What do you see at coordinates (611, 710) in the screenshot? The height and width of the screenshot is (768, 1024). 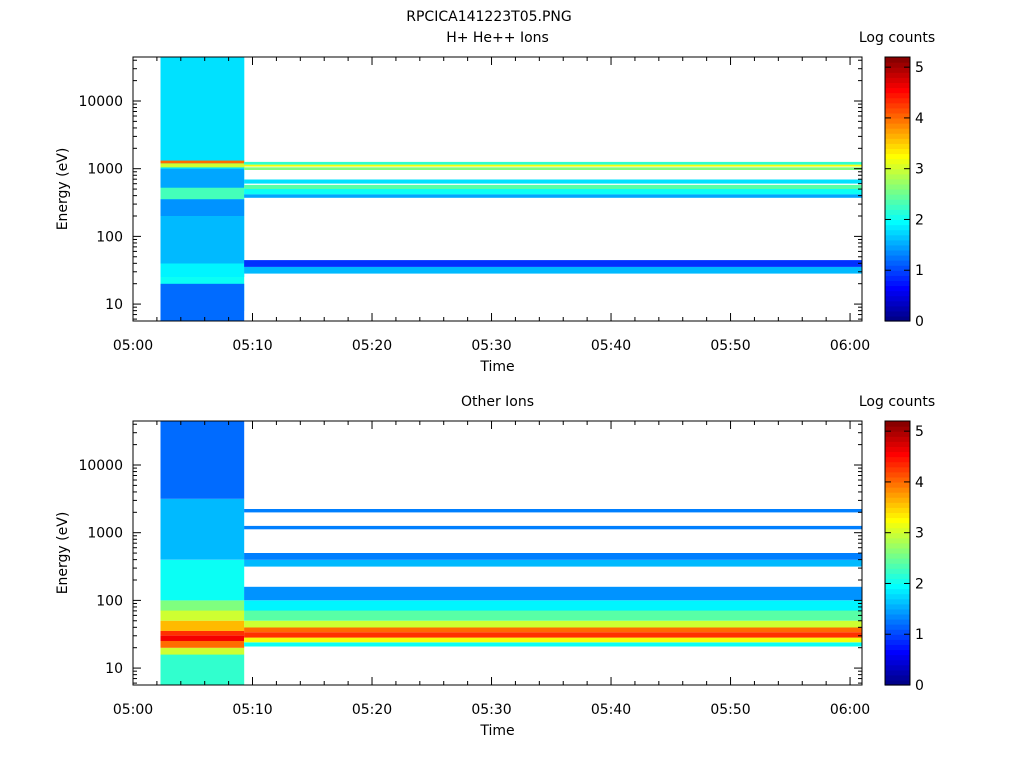 I see `x-tick-label: 05:40` at bounding box center [611, 710].